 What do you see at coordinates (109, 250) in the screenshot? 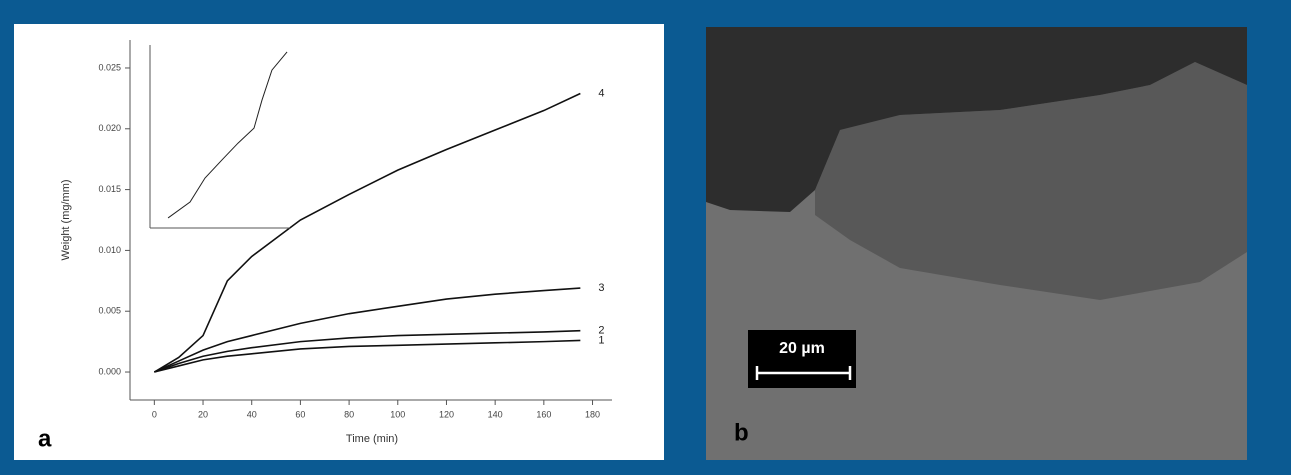
I see `y-tick-label: 0.010` at bounding box center [109, 250].